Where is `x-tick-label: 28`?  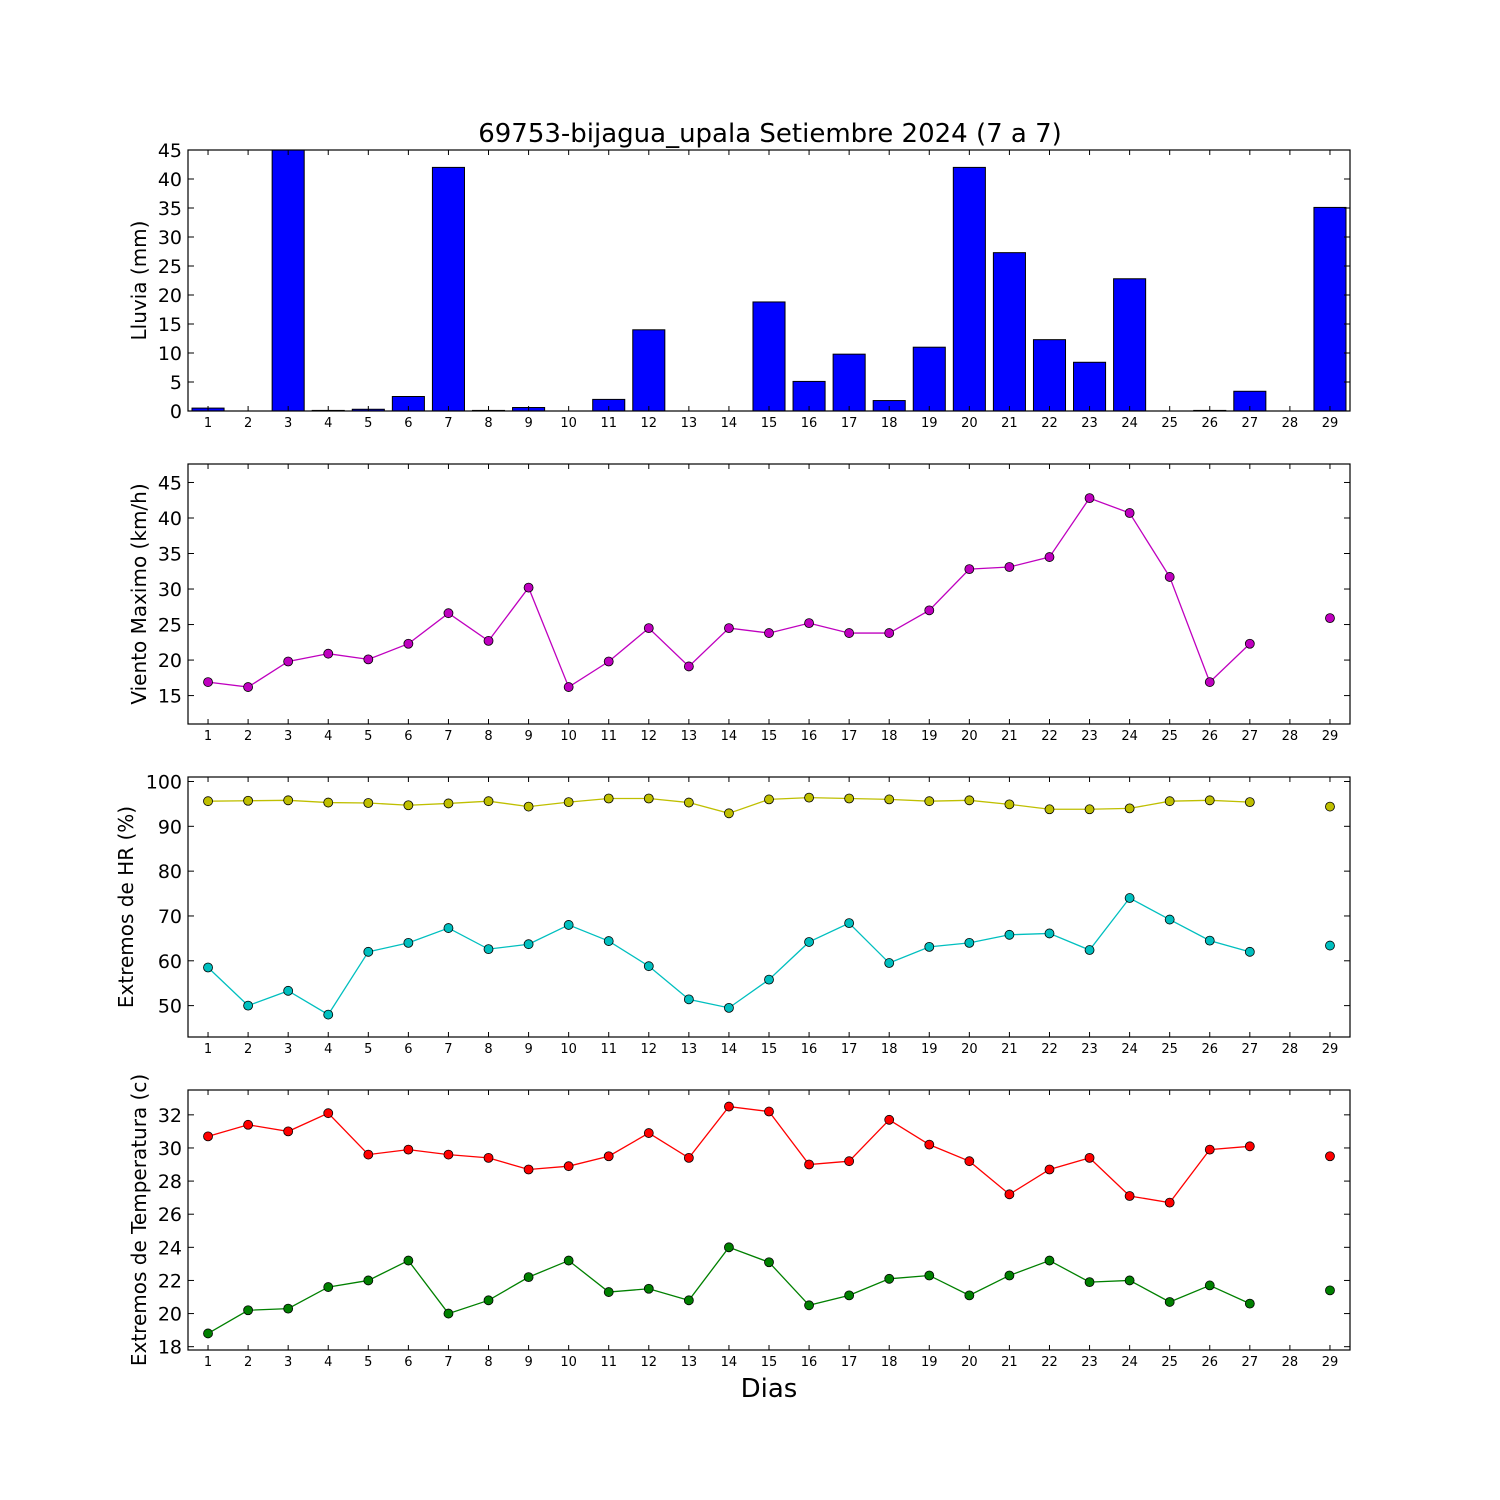 x-tick-label: 28 is located at coordinates (1290, 1362).